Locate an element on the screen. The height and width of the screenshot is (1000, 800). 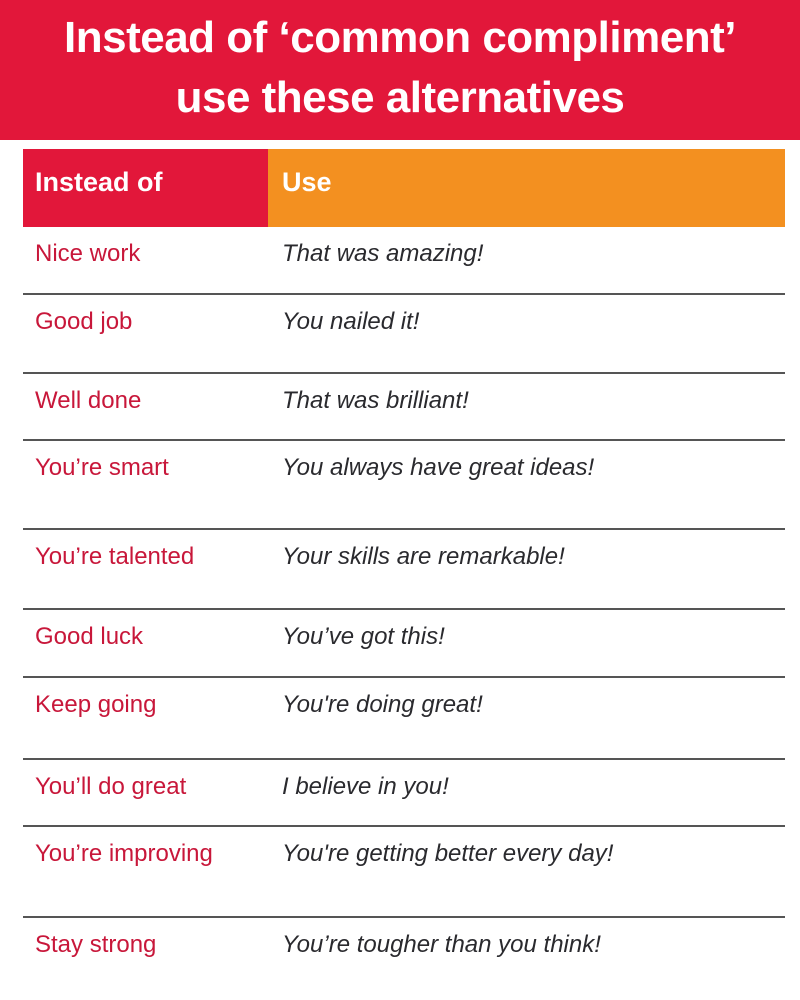
use-cell: You nailed it! is located at coordinates (351, 321).